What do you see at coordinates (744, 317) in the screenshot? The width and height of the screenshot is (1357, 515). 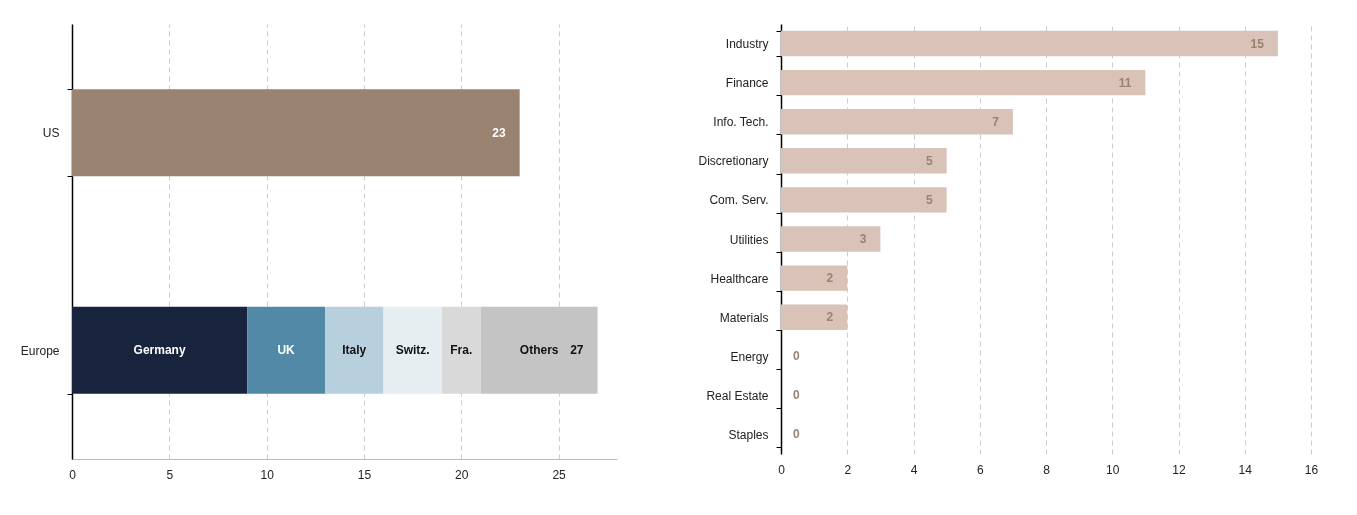 I see `y-tick-label: Materials` at bounding box center [744, 317].